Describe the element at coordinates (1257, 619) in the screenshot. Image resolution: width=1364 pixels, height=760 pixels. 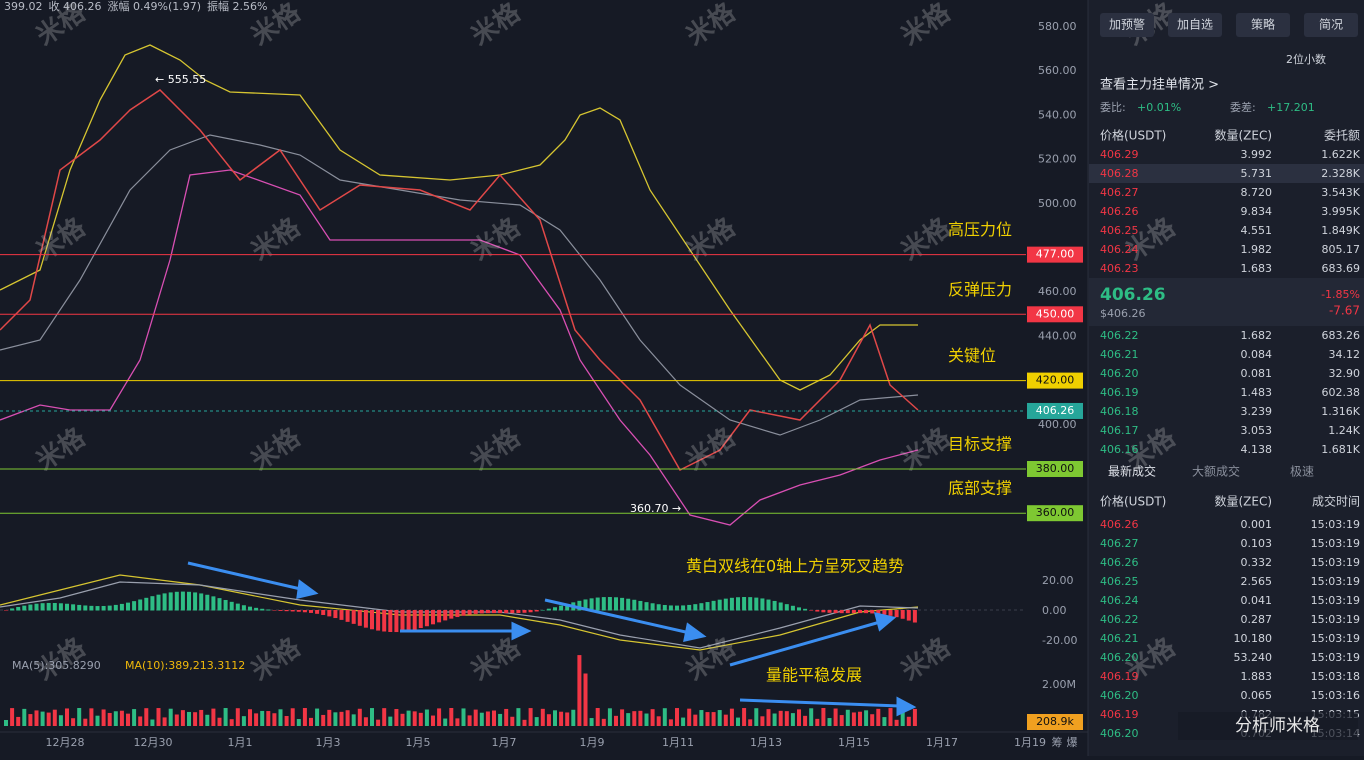
I see `trade-cell: 0.287` at that location.